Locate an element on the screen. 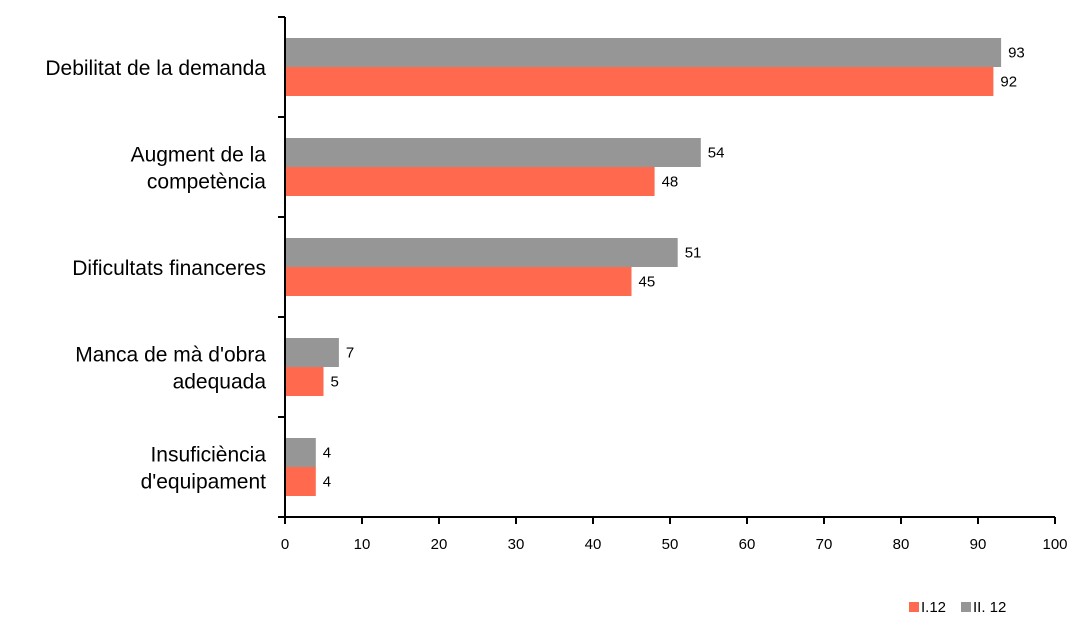  x-tick-label-80: 80 is located at coordinates (901, 544).